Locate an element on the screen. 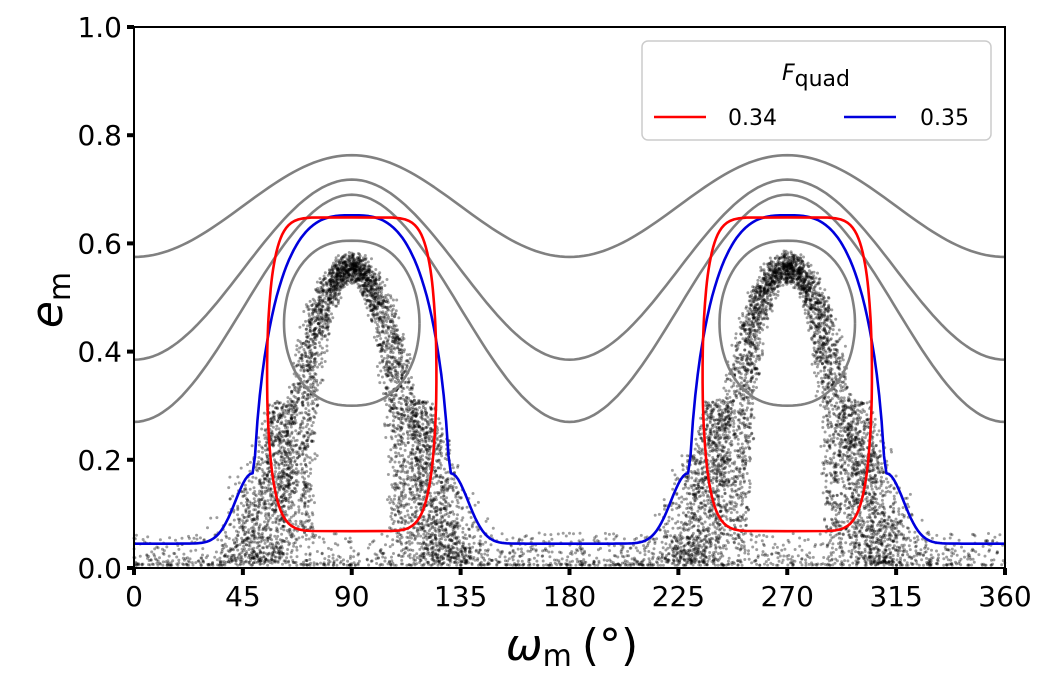 The height and width of the screenshot is (681, 1052). y-axis-title: em is located at coordinates (50, 300).